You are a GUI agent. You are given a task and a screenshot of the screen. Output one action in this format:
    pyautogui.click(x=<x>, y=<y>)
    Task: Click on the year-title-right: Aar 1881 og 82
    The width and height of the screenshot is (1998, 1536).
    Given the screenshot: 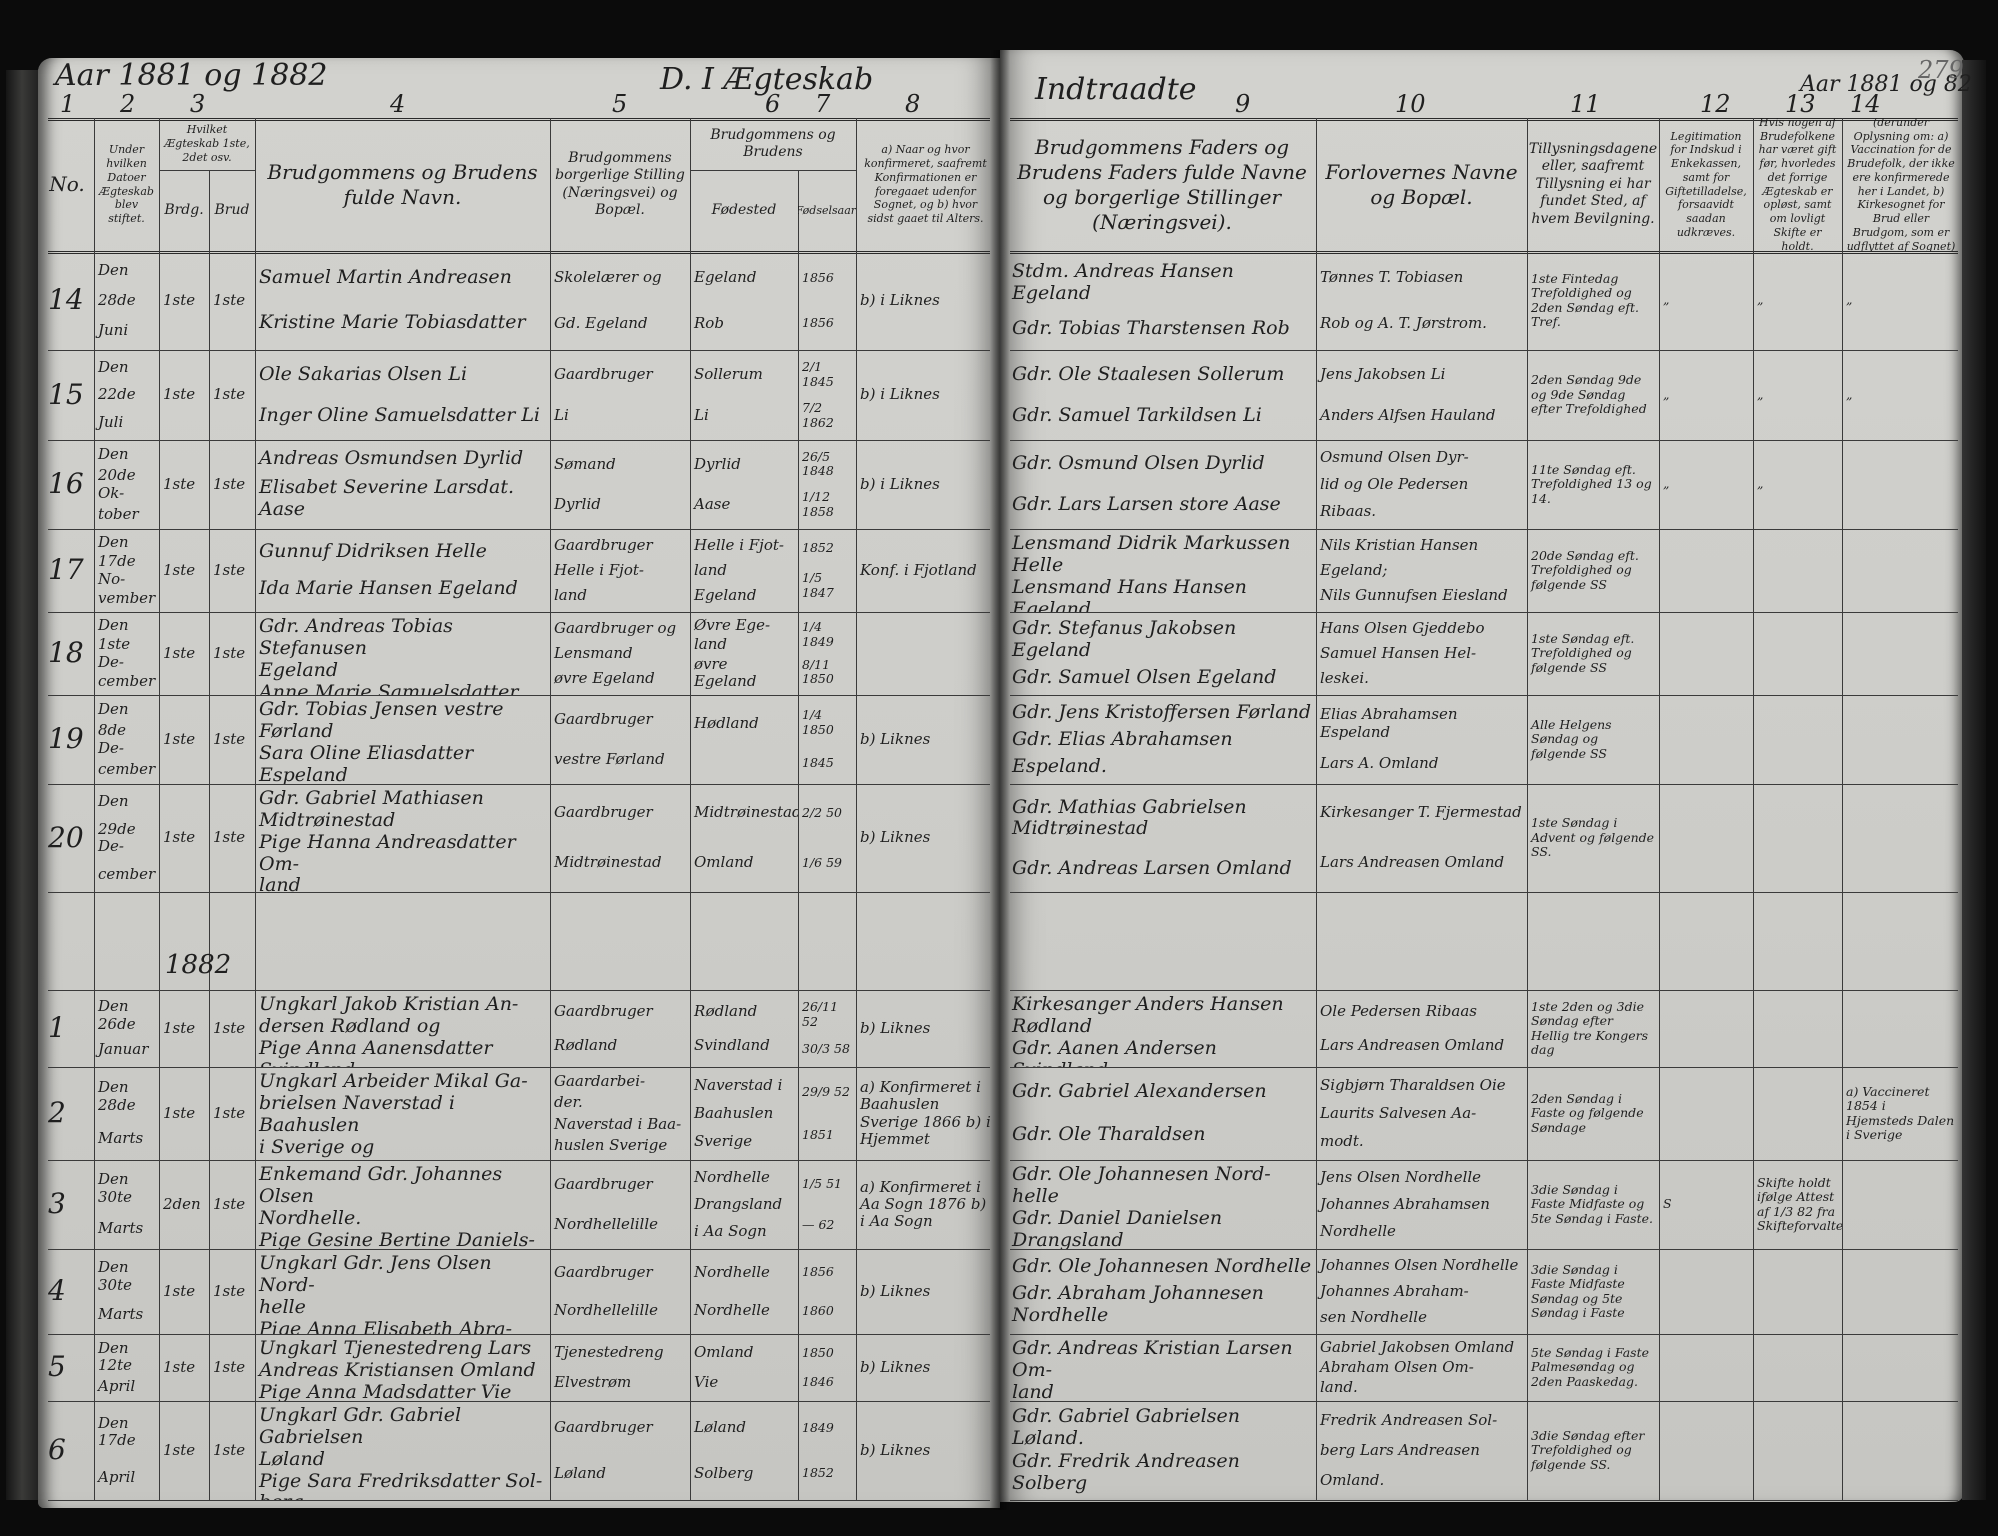 What is the action you would take?
    pyautogui.click(x=1886, y=84)
    